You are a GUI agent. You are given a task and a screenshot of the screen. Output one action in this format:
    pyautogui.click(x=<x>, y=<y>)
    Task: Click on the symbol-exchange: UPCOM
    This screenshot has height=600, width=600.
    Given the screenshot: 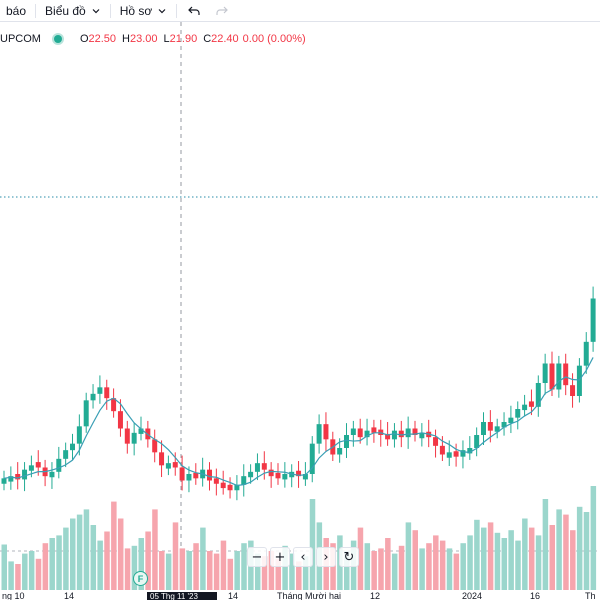 What is the action you would take?
    pyautogui.click(x=20, y=39)
    